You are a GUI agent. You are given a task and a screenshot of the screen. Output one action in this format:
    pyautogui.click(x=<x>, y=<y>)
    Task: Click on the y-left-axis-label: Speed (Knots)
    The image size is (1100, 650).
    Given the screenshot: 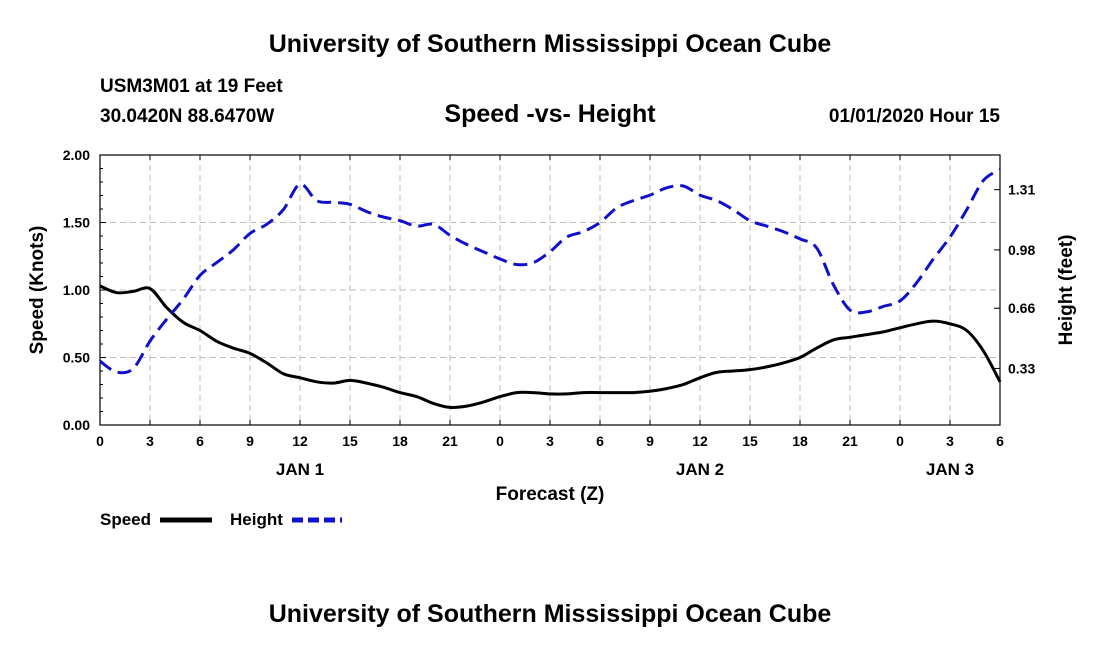 What is the action you would take?
    pyautogui.click(x=37, y=290)
    